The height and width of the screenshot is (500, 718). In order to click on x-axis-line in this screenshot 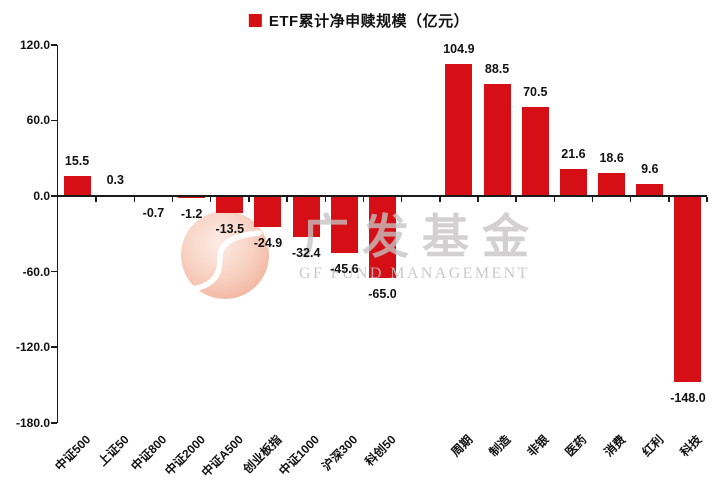, I will do `click(382, 196)`.